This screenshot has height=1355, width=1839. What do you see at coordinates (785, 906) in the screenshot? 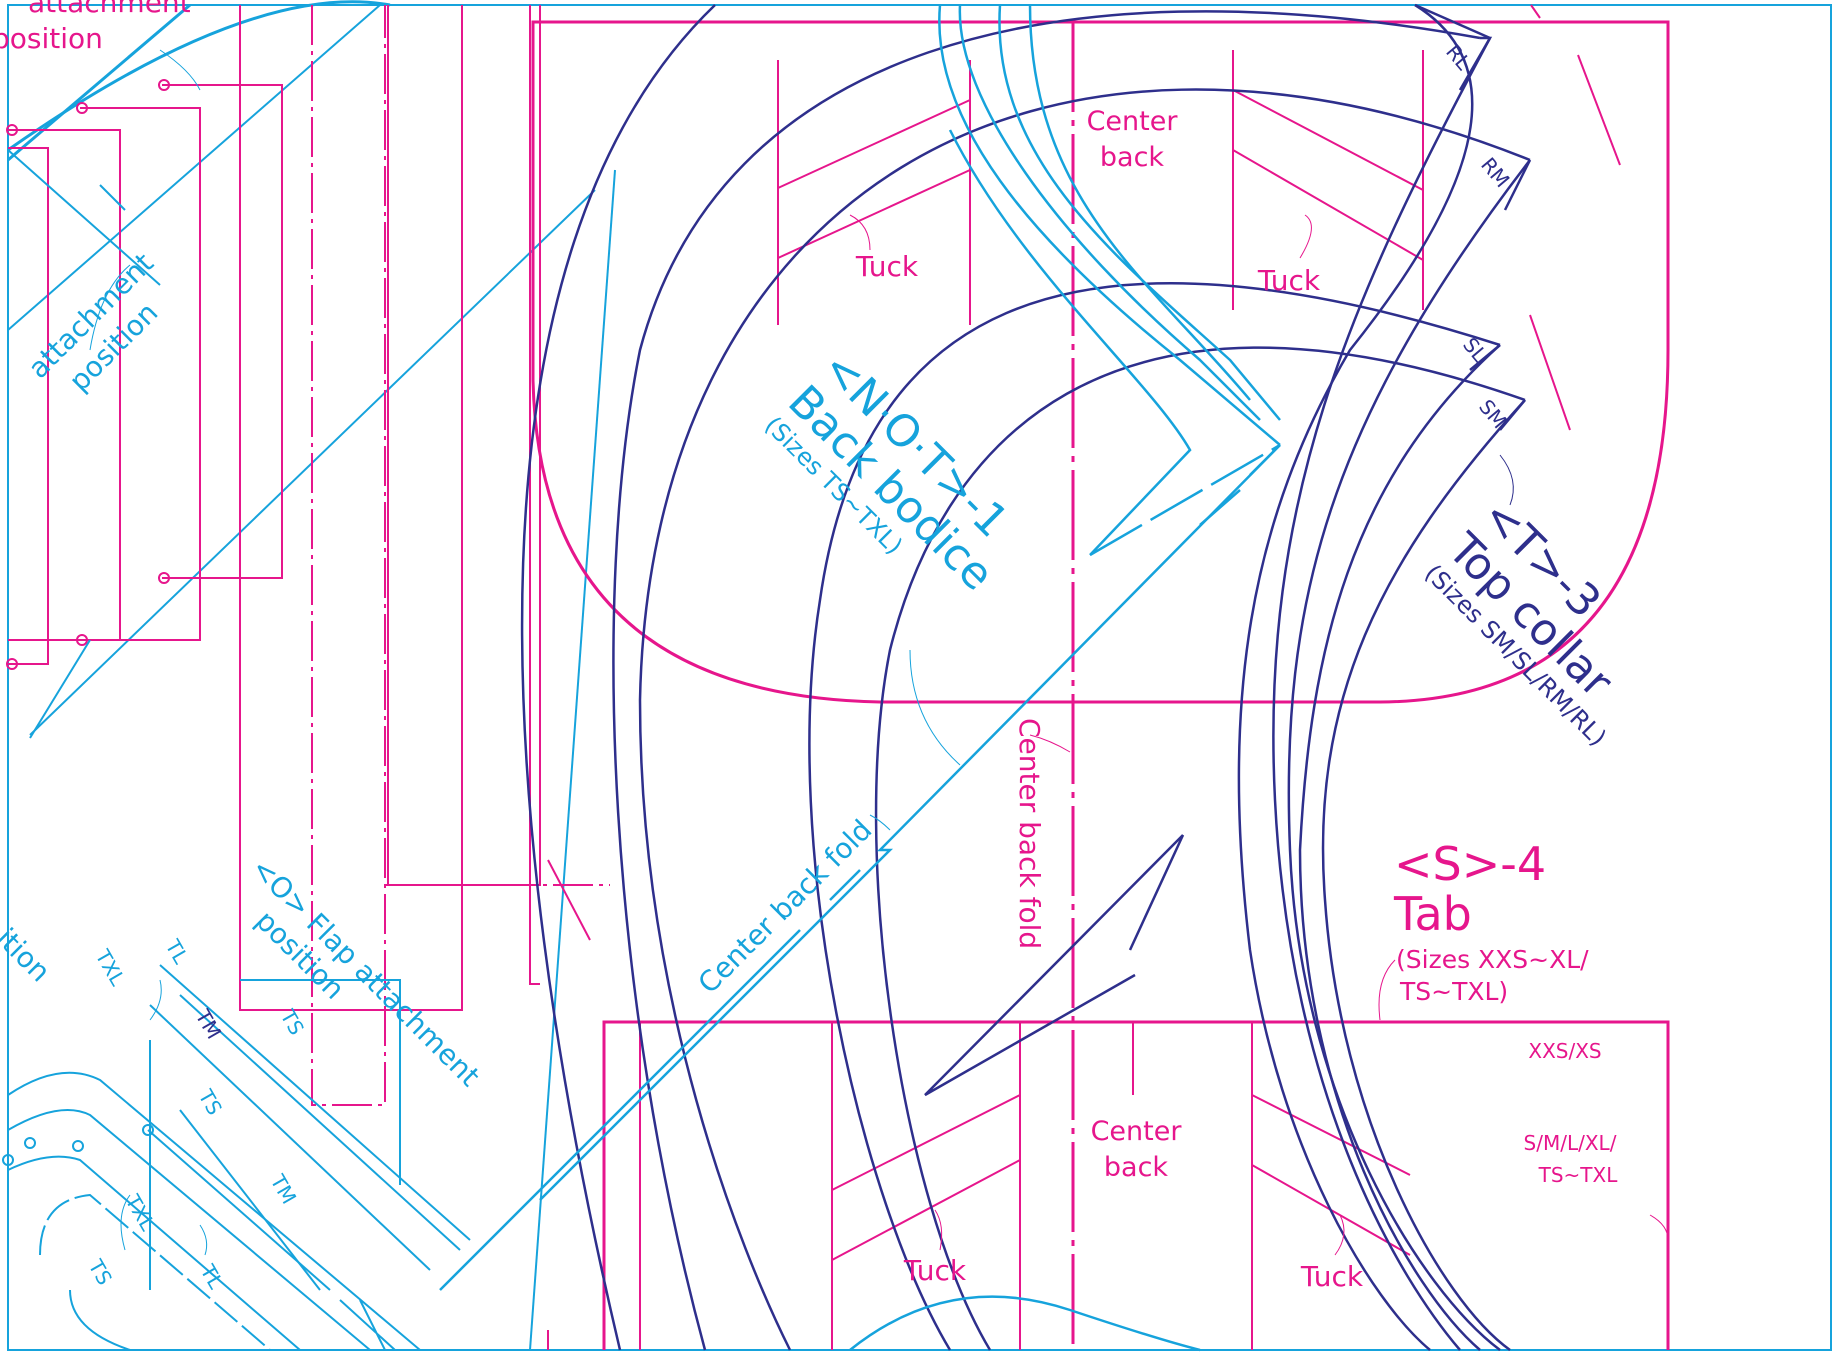
I see `center-back-fold-label-diagonal: Center back fold` at bounding box center [785, 906].